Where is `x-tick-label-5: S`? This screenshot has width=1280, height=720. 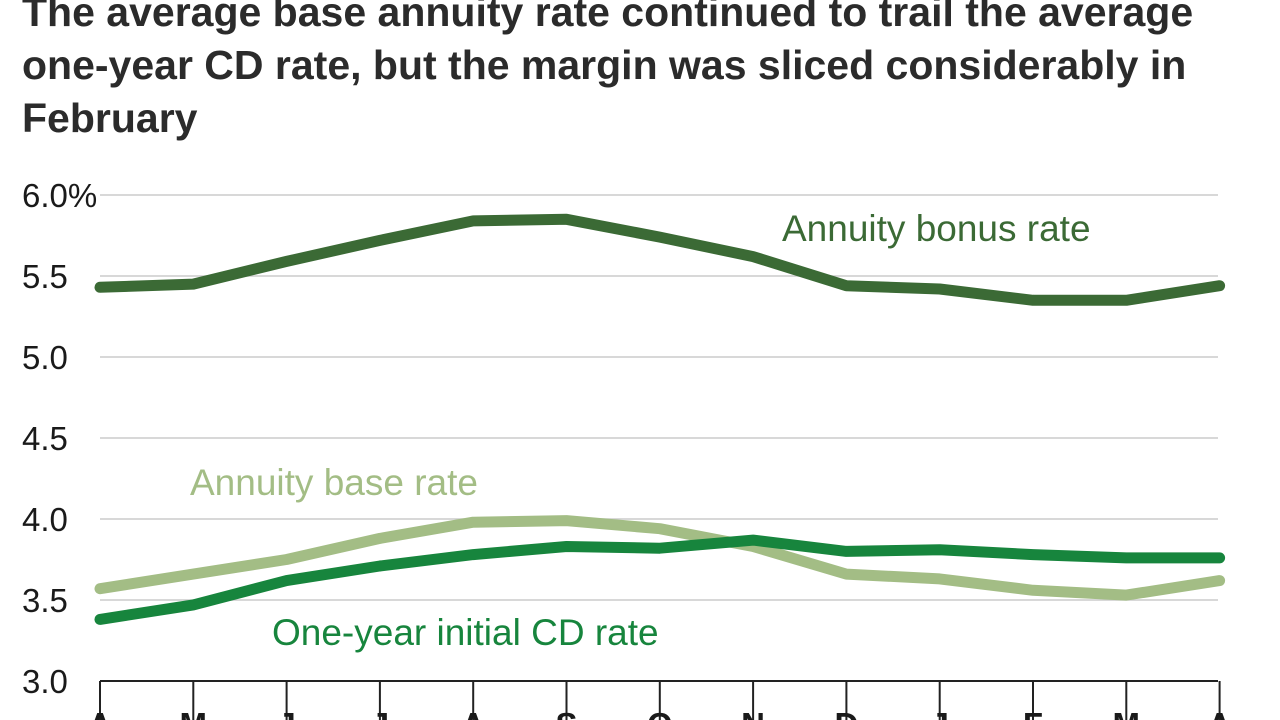 x-tick-label-5: S is located at coordinates (566, 713).